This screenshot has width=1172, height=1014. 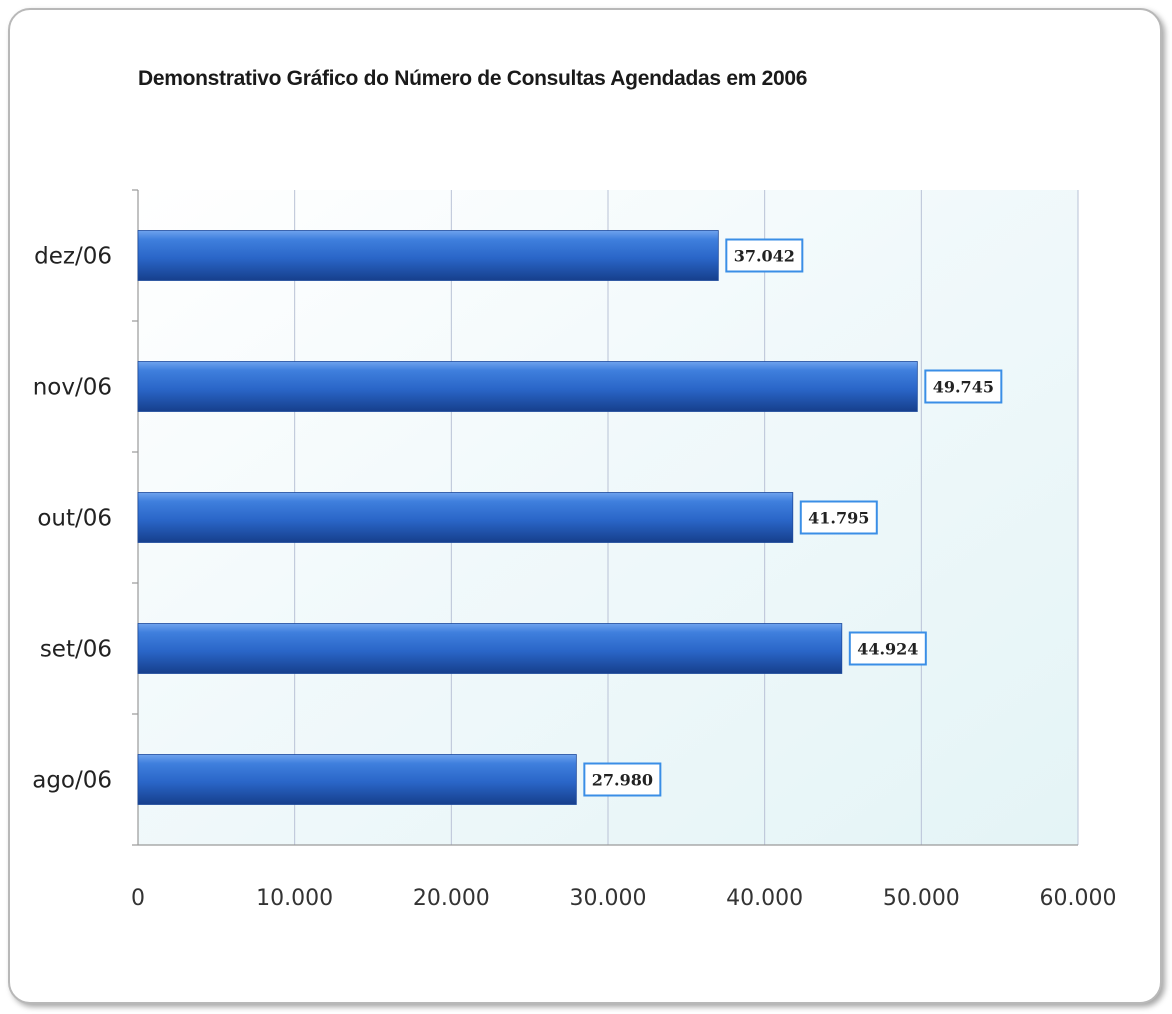 I want to click on data-label: 41.795, so click(x=838, y=518).